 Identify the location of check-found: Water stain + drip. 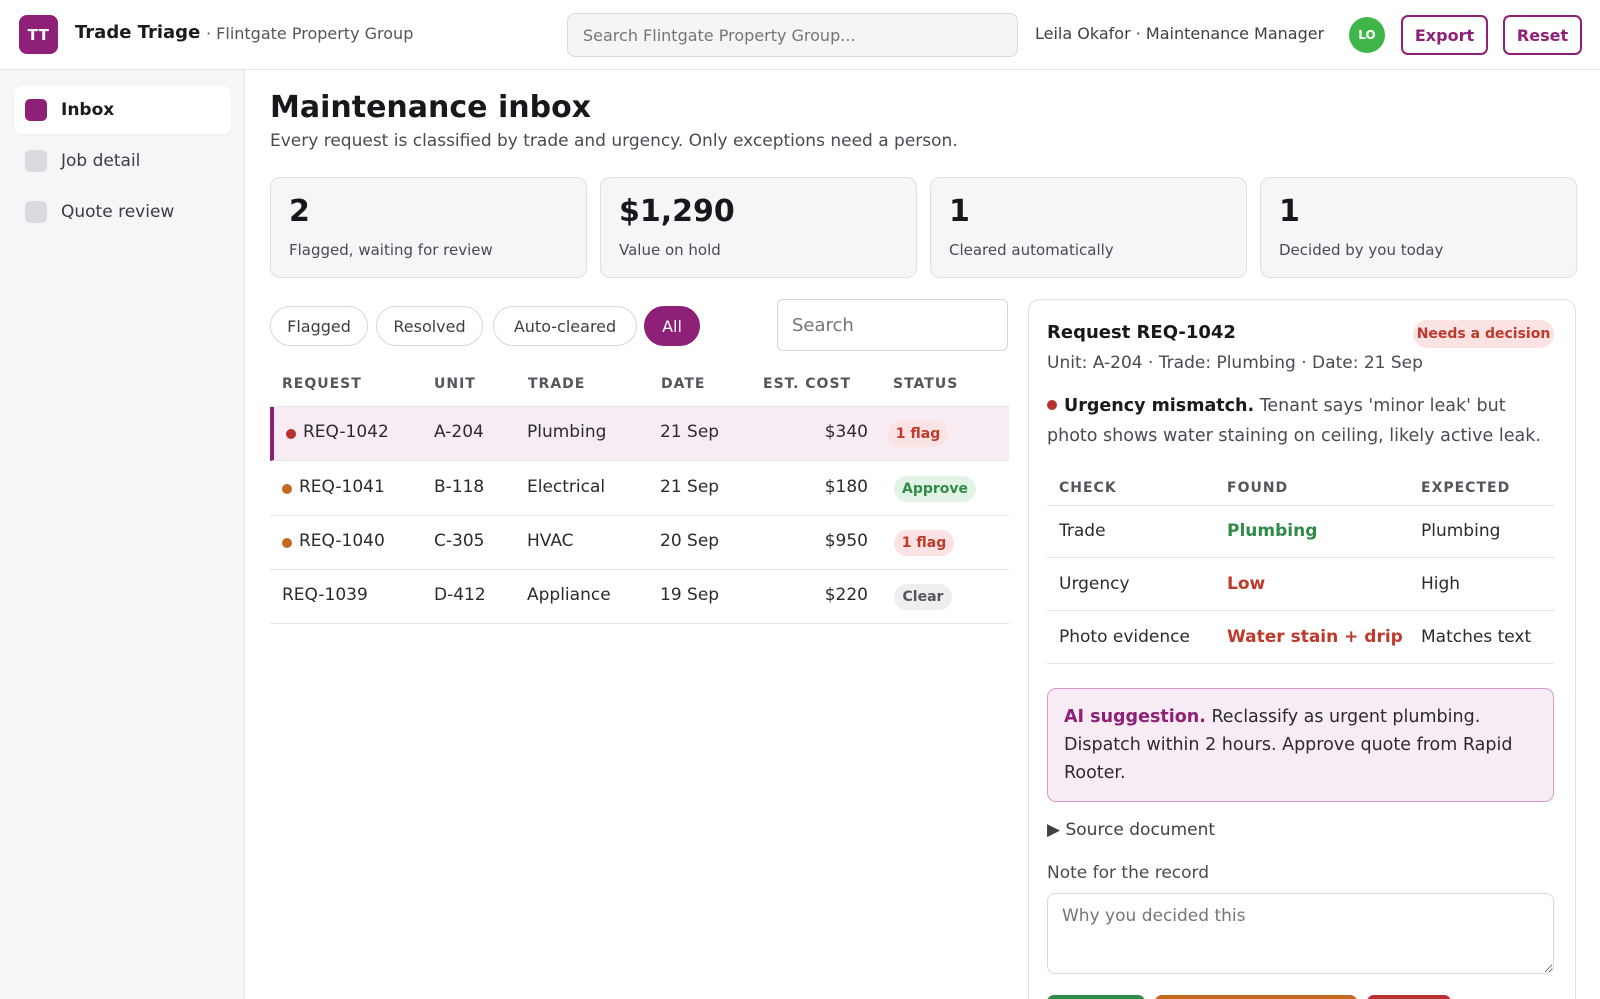
(1315, 637).